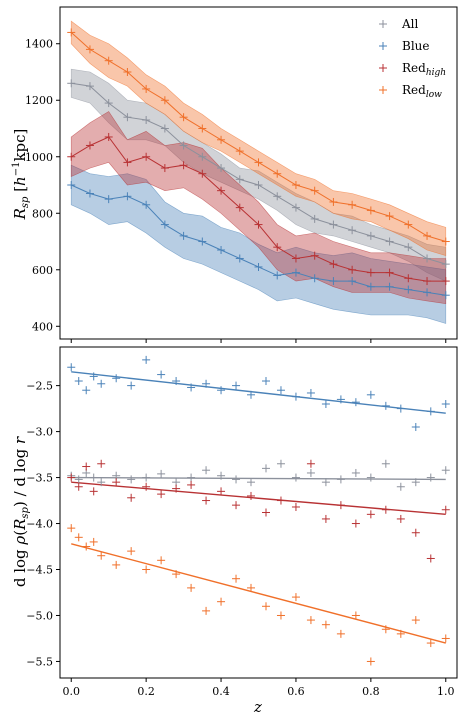 The height and width of the screenshot is (721, 463). Describe the element at coordinates (258, 392) in the screenshot. I see `fit-line-blue` at that location.